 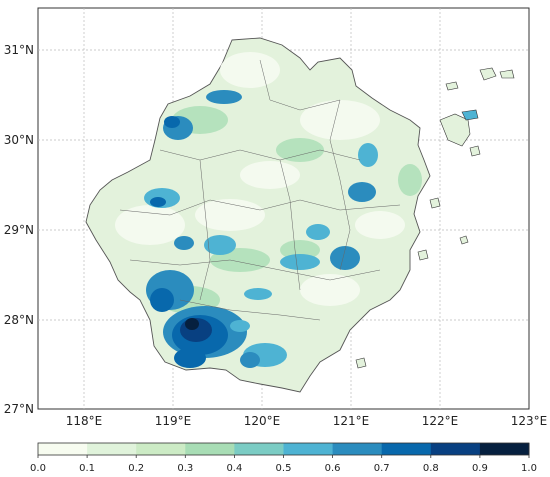 What do you see at coordinates (38, 468) in the screenshot?
I see `colorbar-tick-label: 0.0` at bounding box center [38, 468].